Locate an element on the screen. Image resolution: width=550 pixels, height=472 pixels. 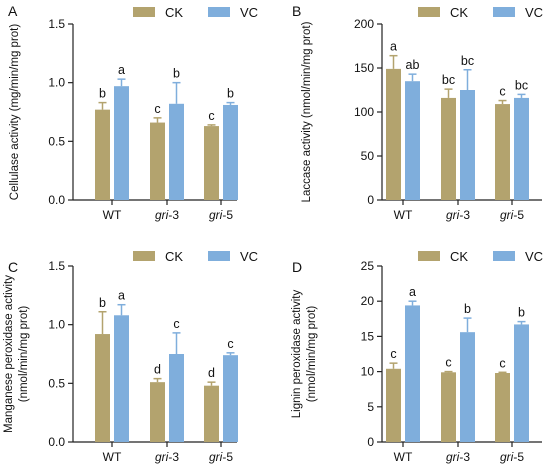
significance-letter: ab is located at coordinates (413, 65).